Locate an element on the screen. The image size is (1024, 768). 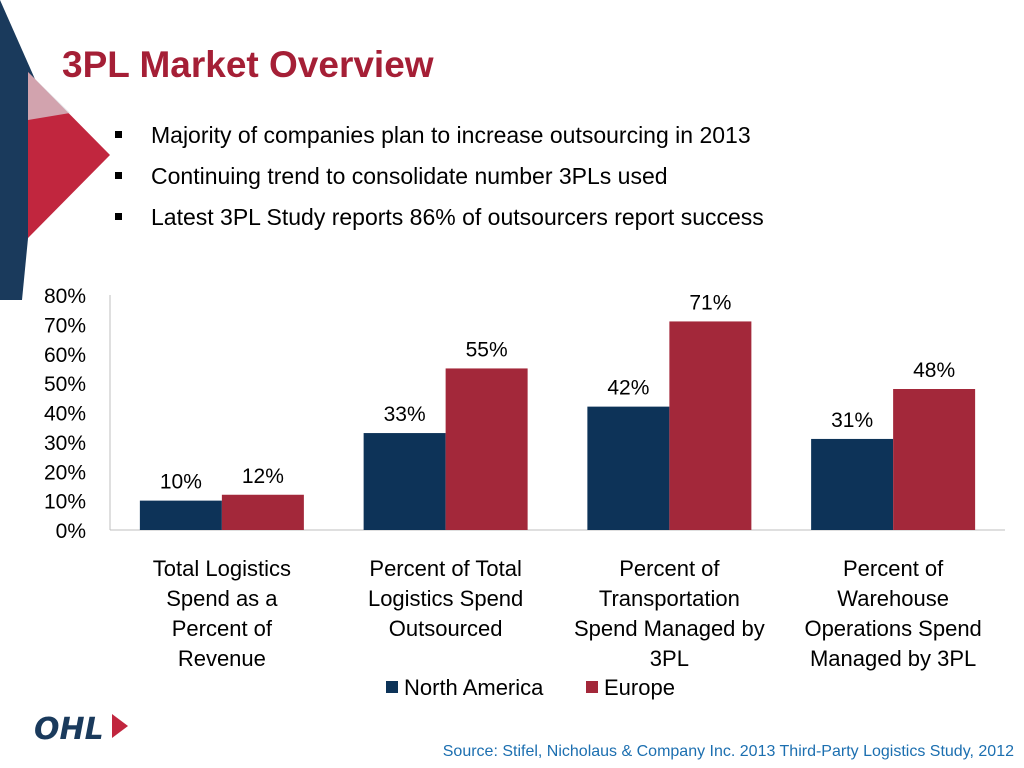
x-category-label: Operations Spend is located at coordinates (892, 628).